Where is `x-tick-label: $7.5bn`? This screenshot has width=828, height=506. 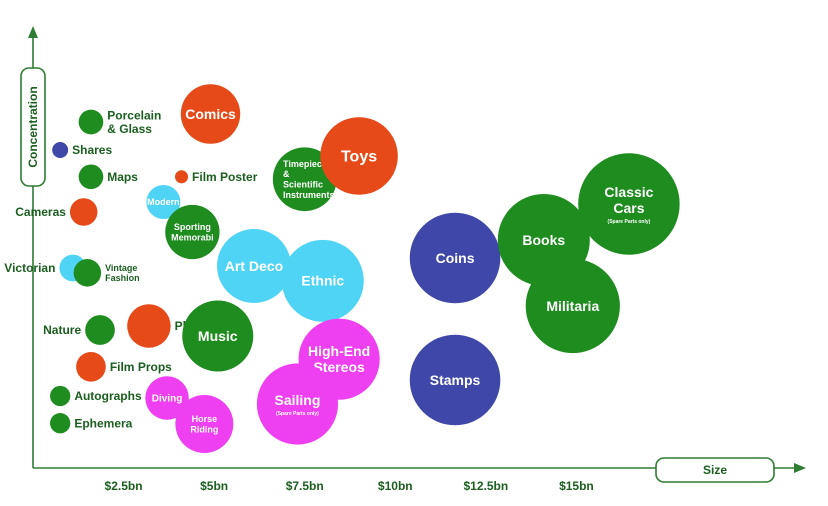 x-tick-label: $7.5bn is located at coordinates (305, 486).